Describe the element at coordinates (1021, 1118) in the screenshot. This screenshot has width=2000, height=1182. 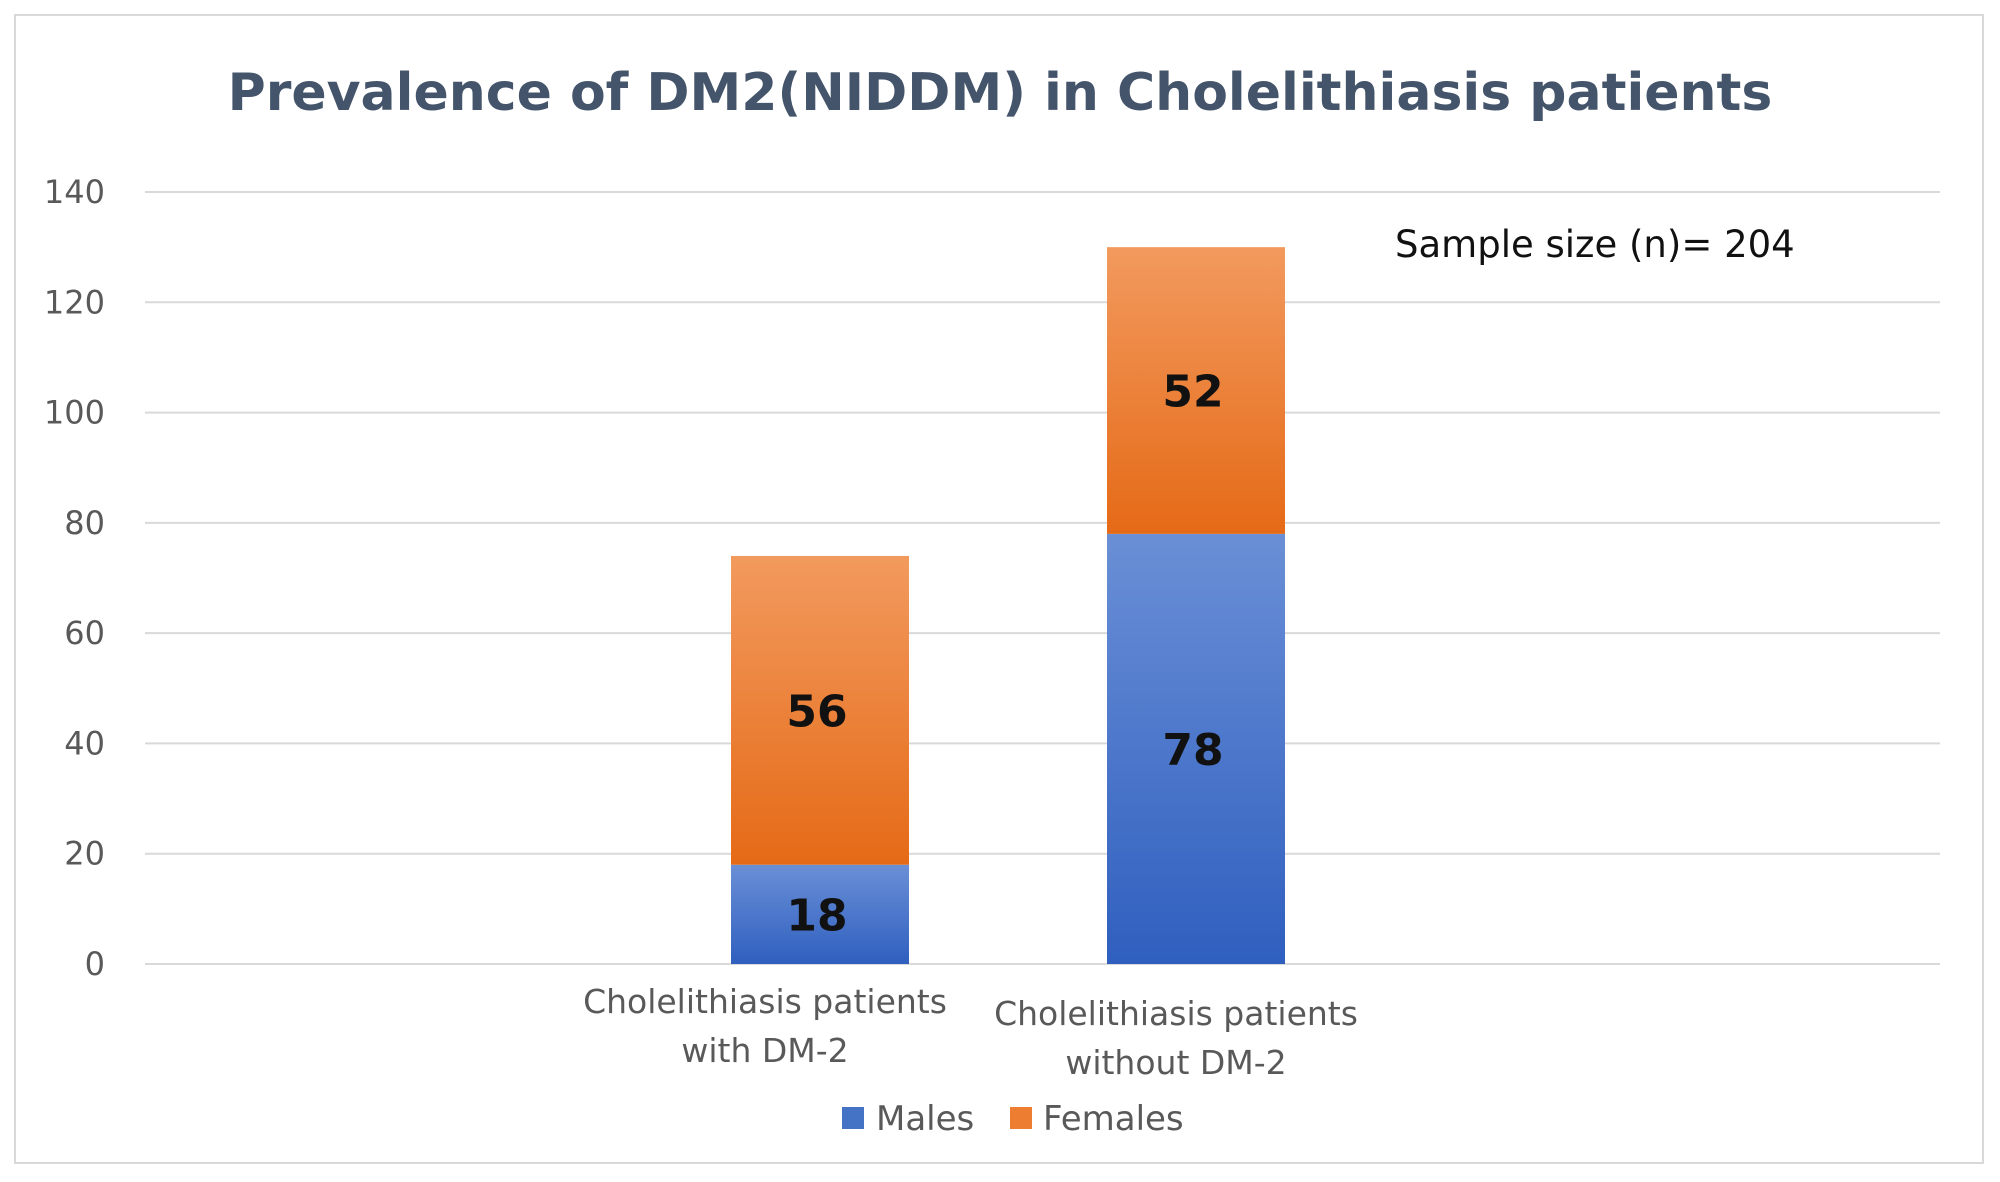
I see `legend-swatch-females` at that location.